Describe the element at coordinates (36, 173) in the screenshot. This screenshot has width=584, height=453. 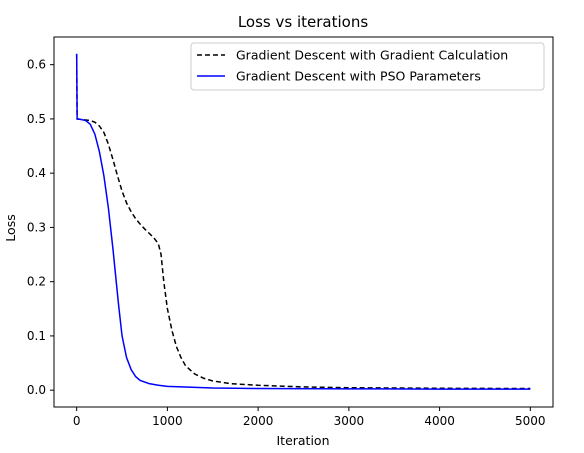
I see `y-tick-label: 0.4` at that location.